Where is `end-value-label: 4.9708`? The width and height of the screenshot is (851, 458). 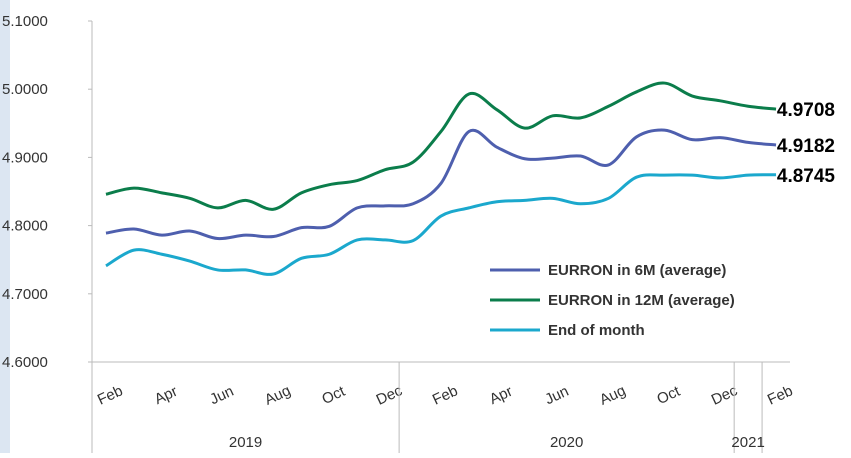
end-value-label: 4.9708 is located at coordinates (806, 110).